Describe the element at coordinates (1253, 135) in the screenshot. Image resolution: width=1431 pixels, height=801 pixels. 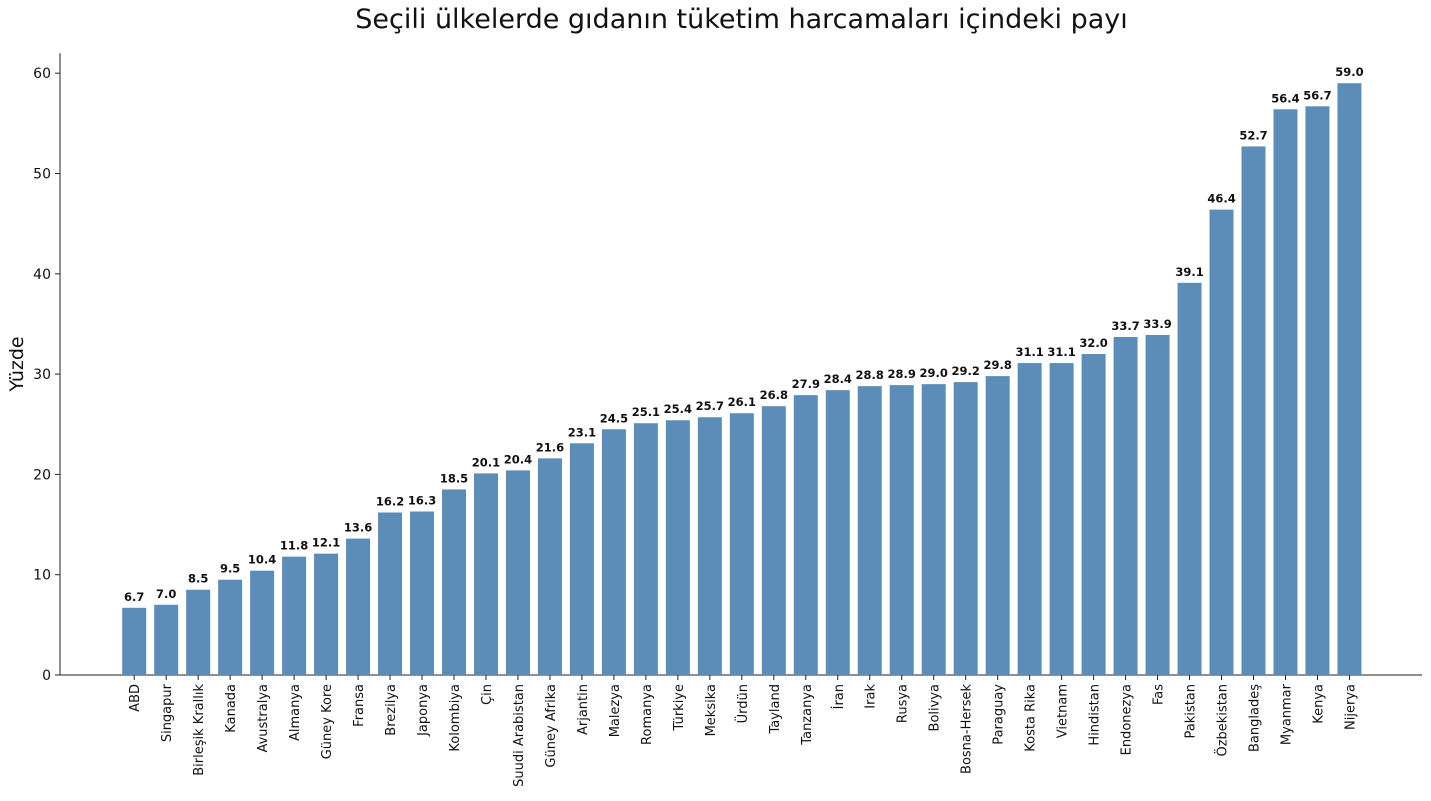
I see `bar-value-label: 52.7` at that location.